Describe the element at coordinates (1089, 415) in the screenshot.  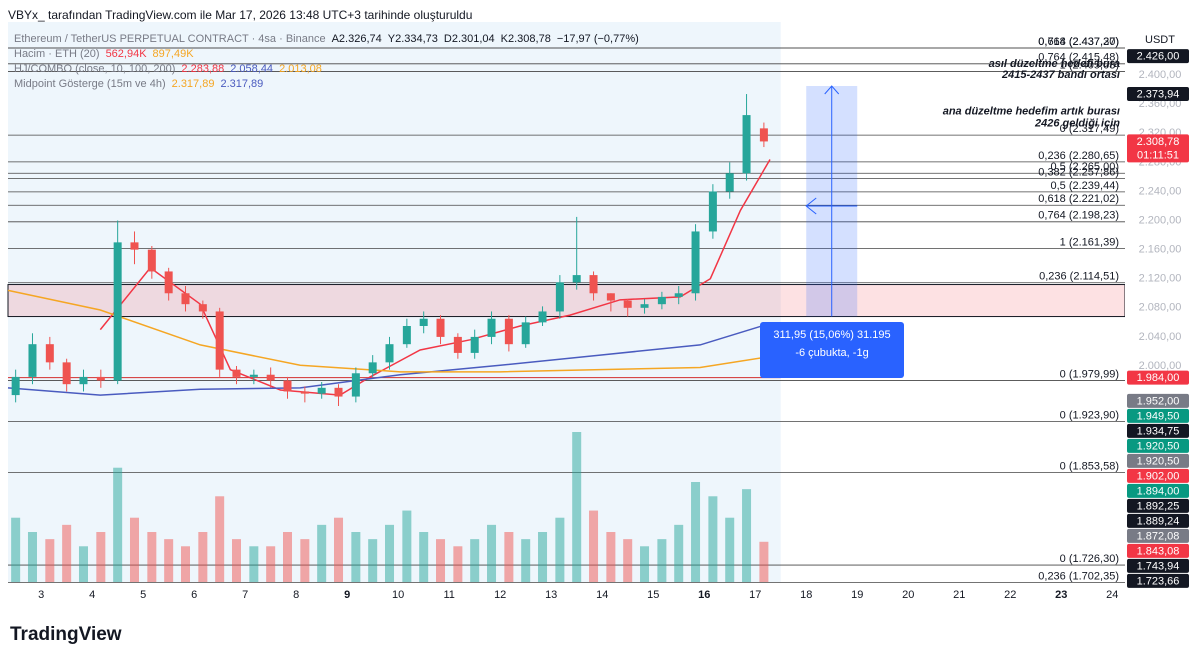
I see `fib-label: 0 (1.923,90)` at that location.